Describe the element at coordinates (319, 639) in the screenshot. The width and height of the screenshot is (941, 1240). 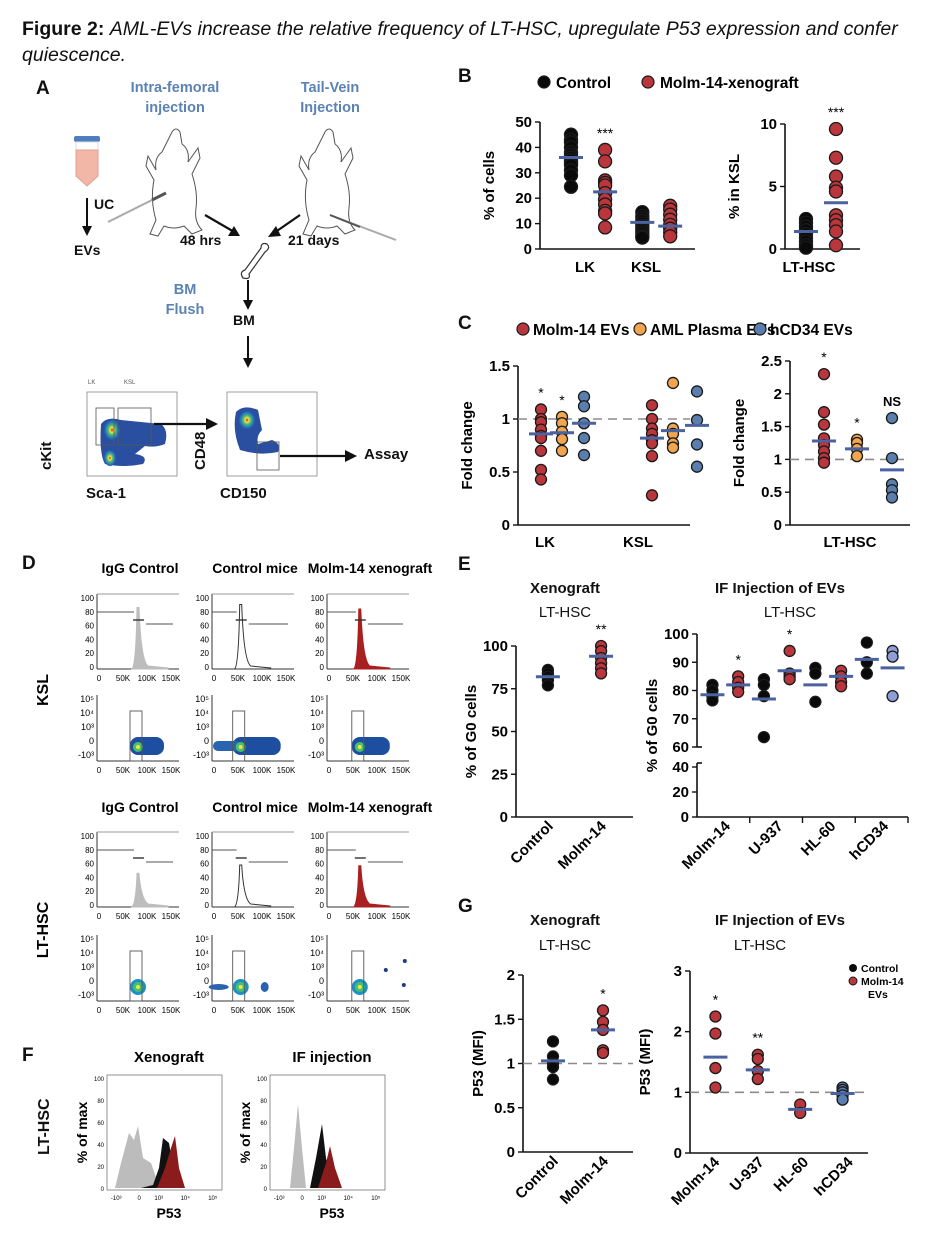
I see `hist-y-tick: 40` at that location.